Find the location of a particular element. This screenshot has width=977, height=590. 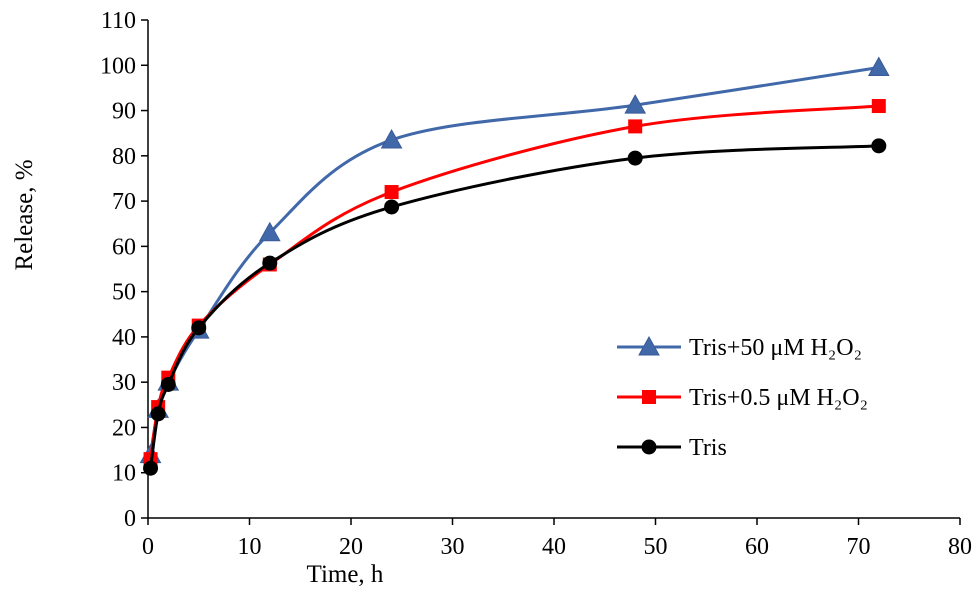

legend: Tris+50 μM H₂O₂ Tris+0.5 μM H₂O₂ Tris is located at coordinates (742, 398).